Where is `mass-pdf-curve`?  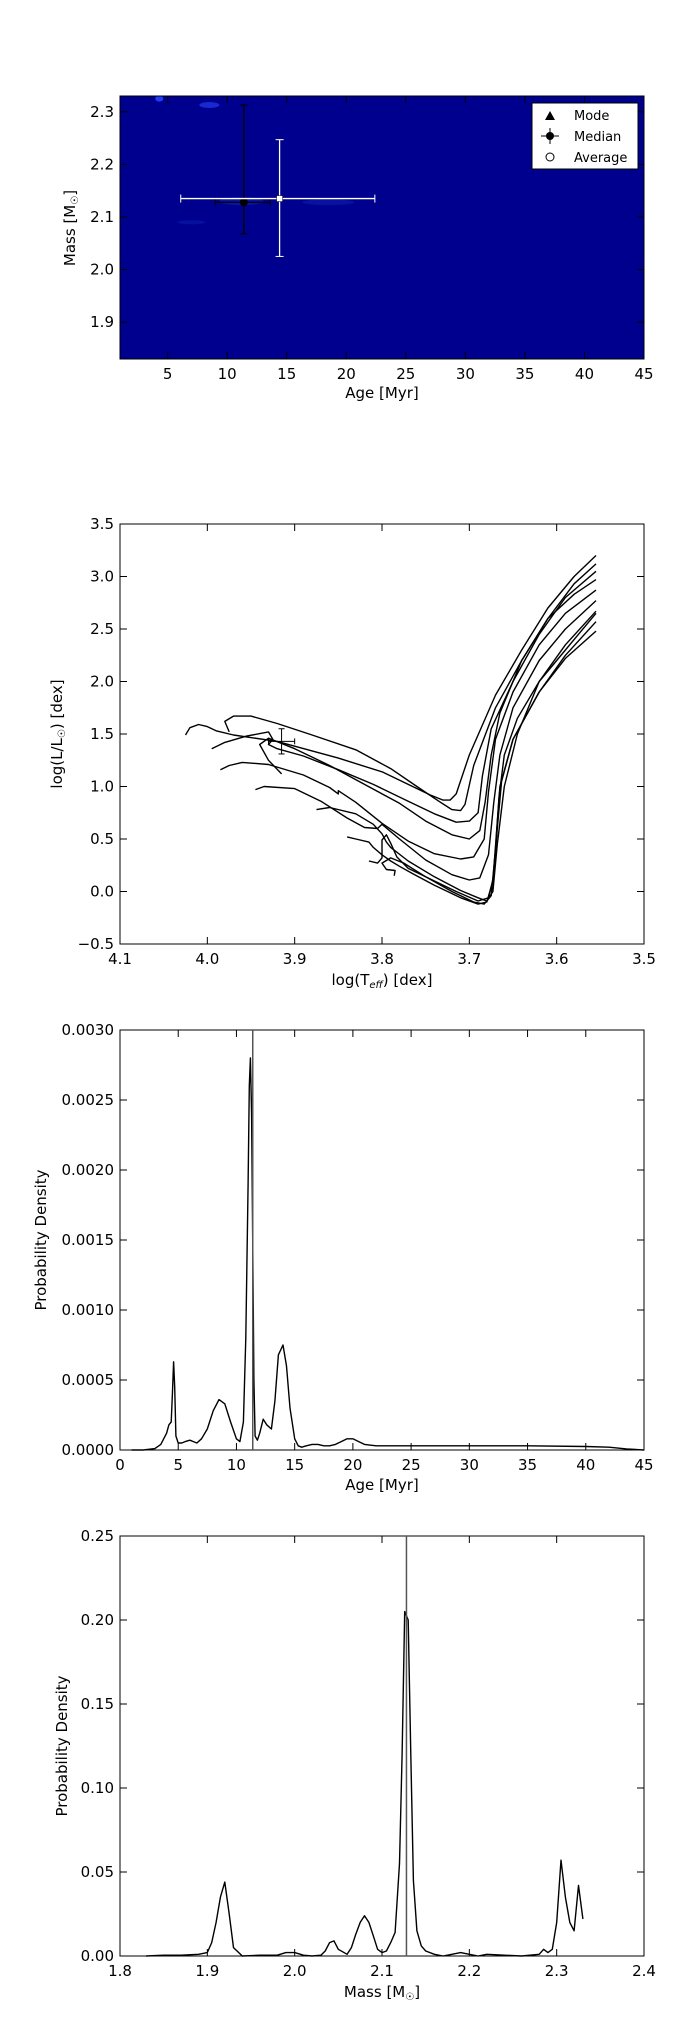 mass-pdf-curve is located at coordinates (365, 1746).